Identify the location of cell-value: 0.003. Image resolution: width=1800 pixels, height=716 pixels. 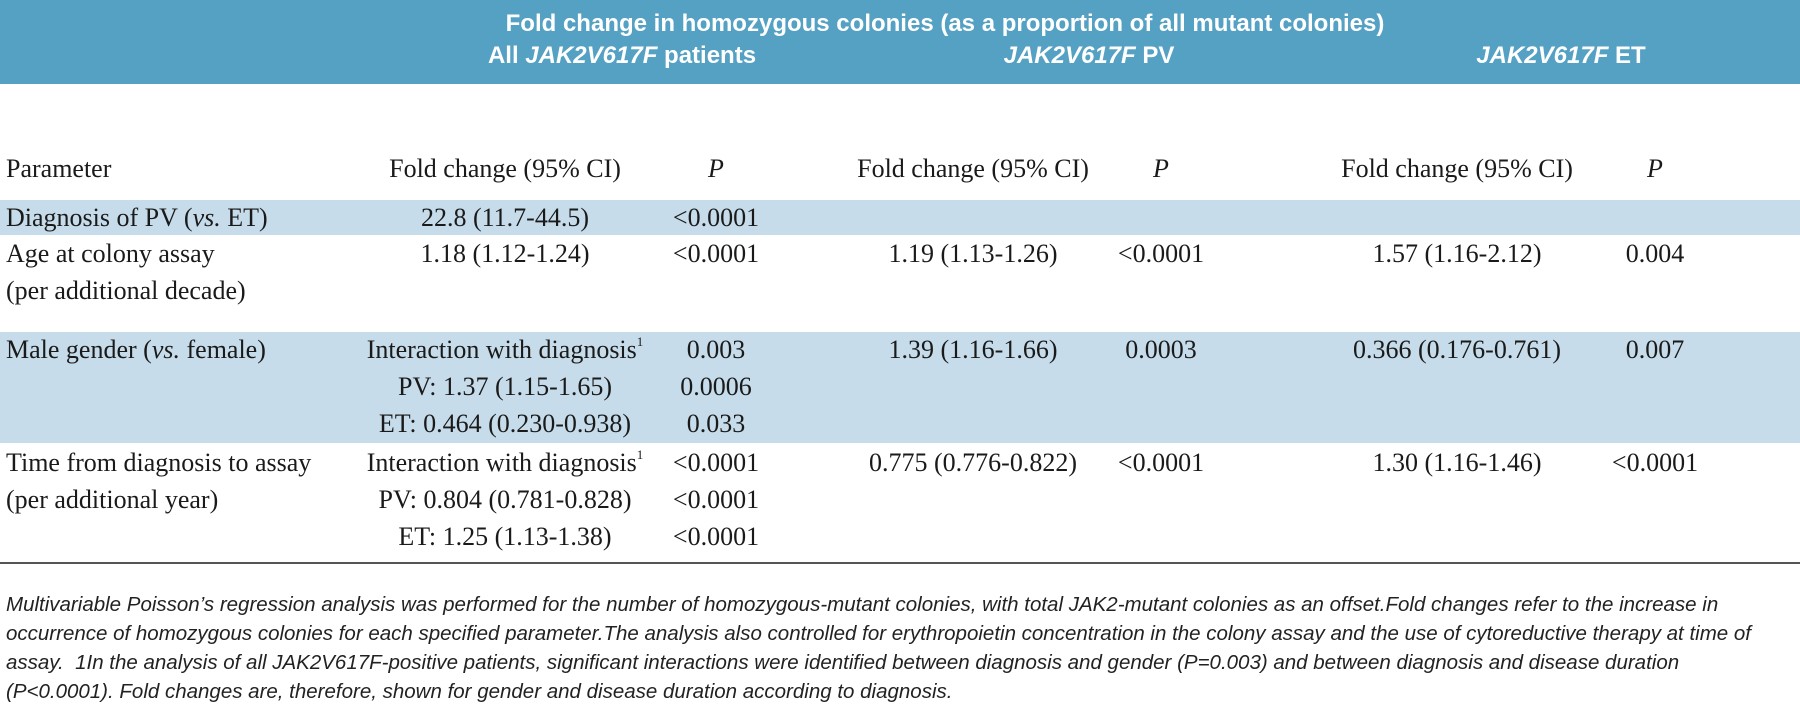
(716, 349).